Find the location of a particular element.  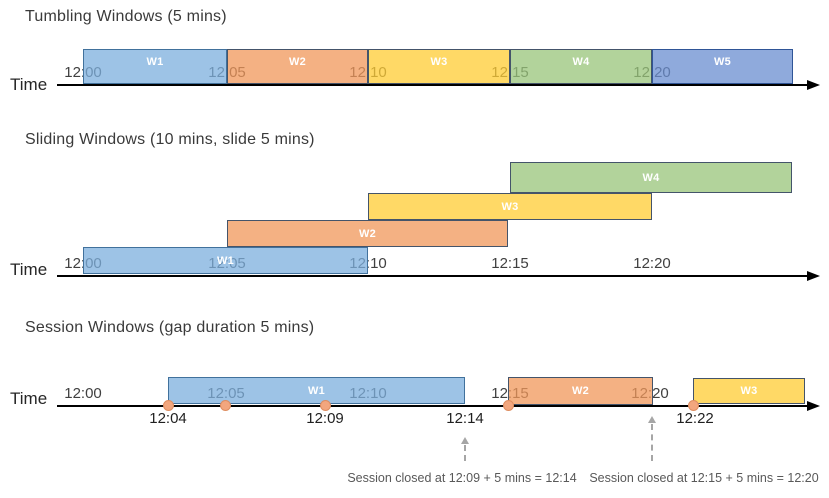

window-box-sliding-w4: W4 is located at coordinates (651, 177).